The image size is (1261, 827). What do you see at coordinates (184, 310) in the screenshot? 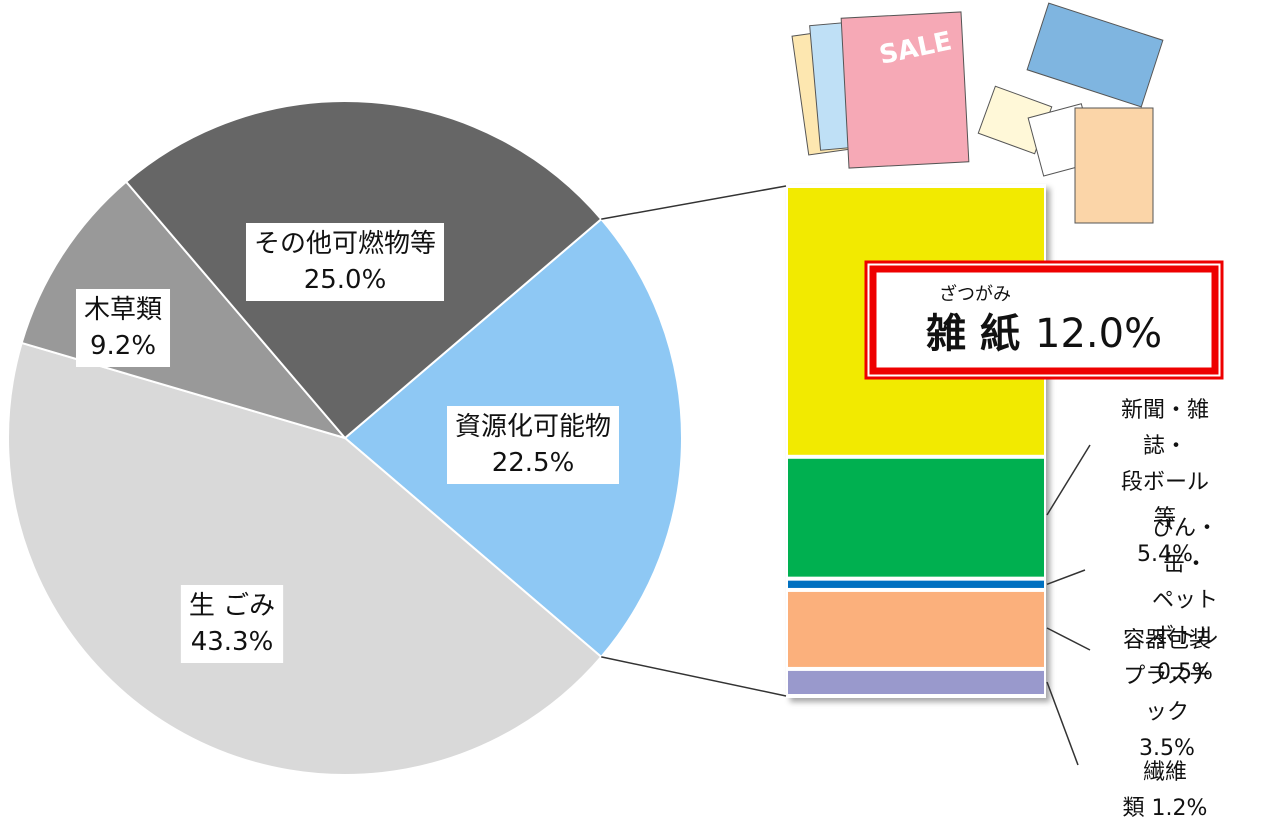
I see `pie-slice` at bounding box center [184, 310].